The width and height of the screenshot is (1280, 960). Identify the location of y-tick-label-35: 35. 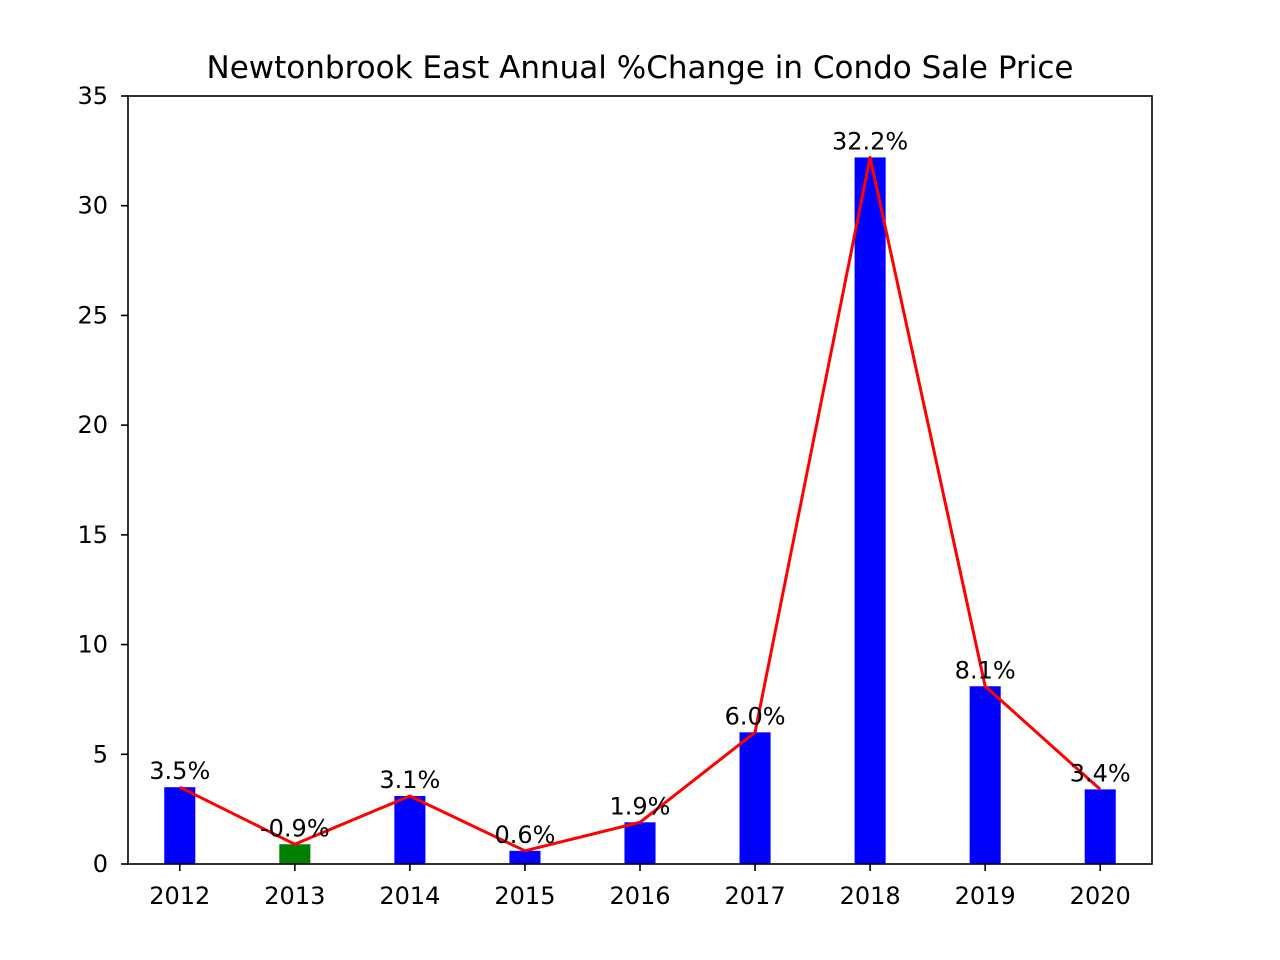
(92, 96).